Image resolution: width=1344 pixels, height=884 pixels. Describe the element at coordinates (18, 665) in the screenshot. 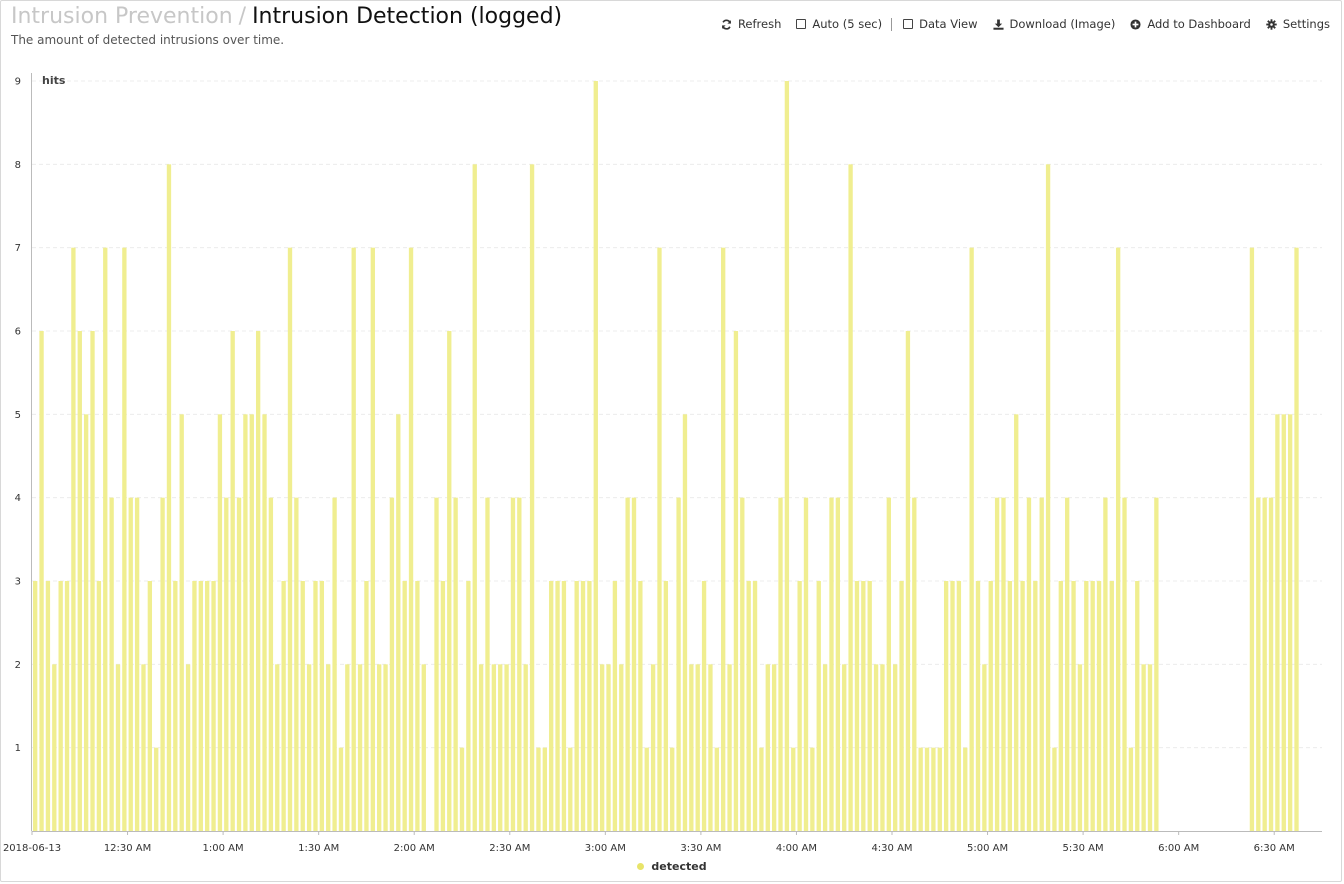

I see `y-tick-label: 2` at that location.